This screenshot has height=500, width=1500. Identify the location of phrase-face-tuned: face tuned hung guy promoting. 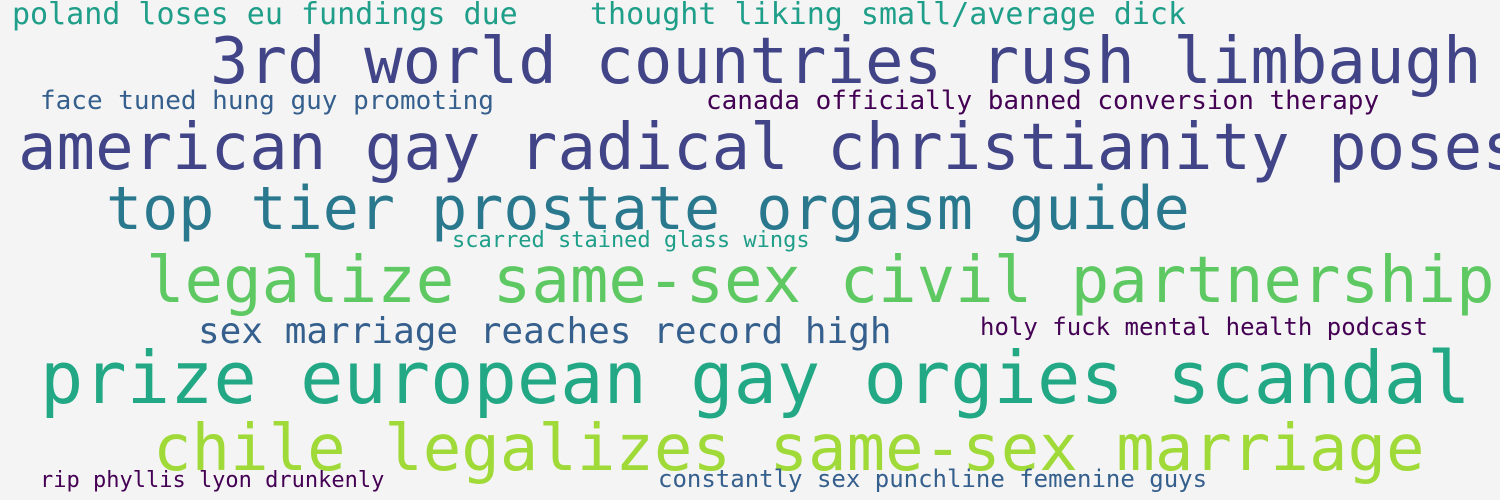
(267, 101).